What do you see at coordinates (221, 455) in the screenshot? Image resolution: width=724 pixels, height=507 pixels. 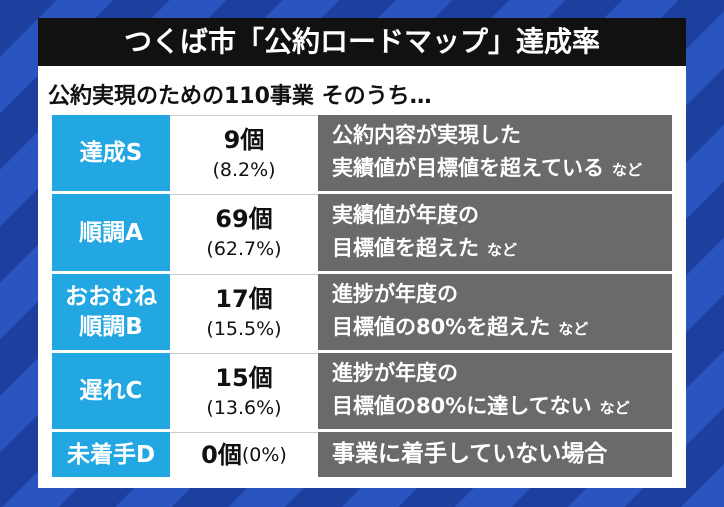 I see `count: 0個` at bounding box center [221, 455].